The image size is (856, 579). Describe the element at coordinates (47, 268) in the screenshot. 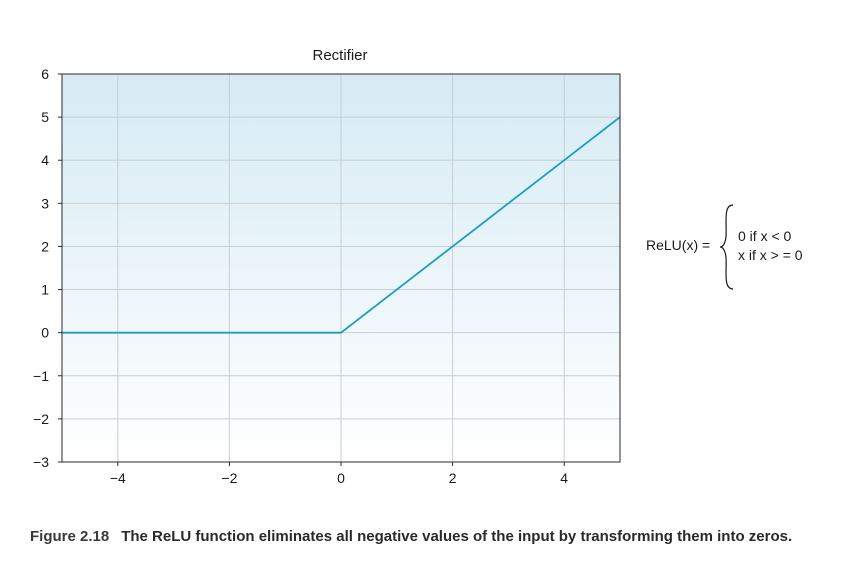

I see `y-axis-ticks: −3 −2 −1 0 1 2 3 4 5 6` at that location.